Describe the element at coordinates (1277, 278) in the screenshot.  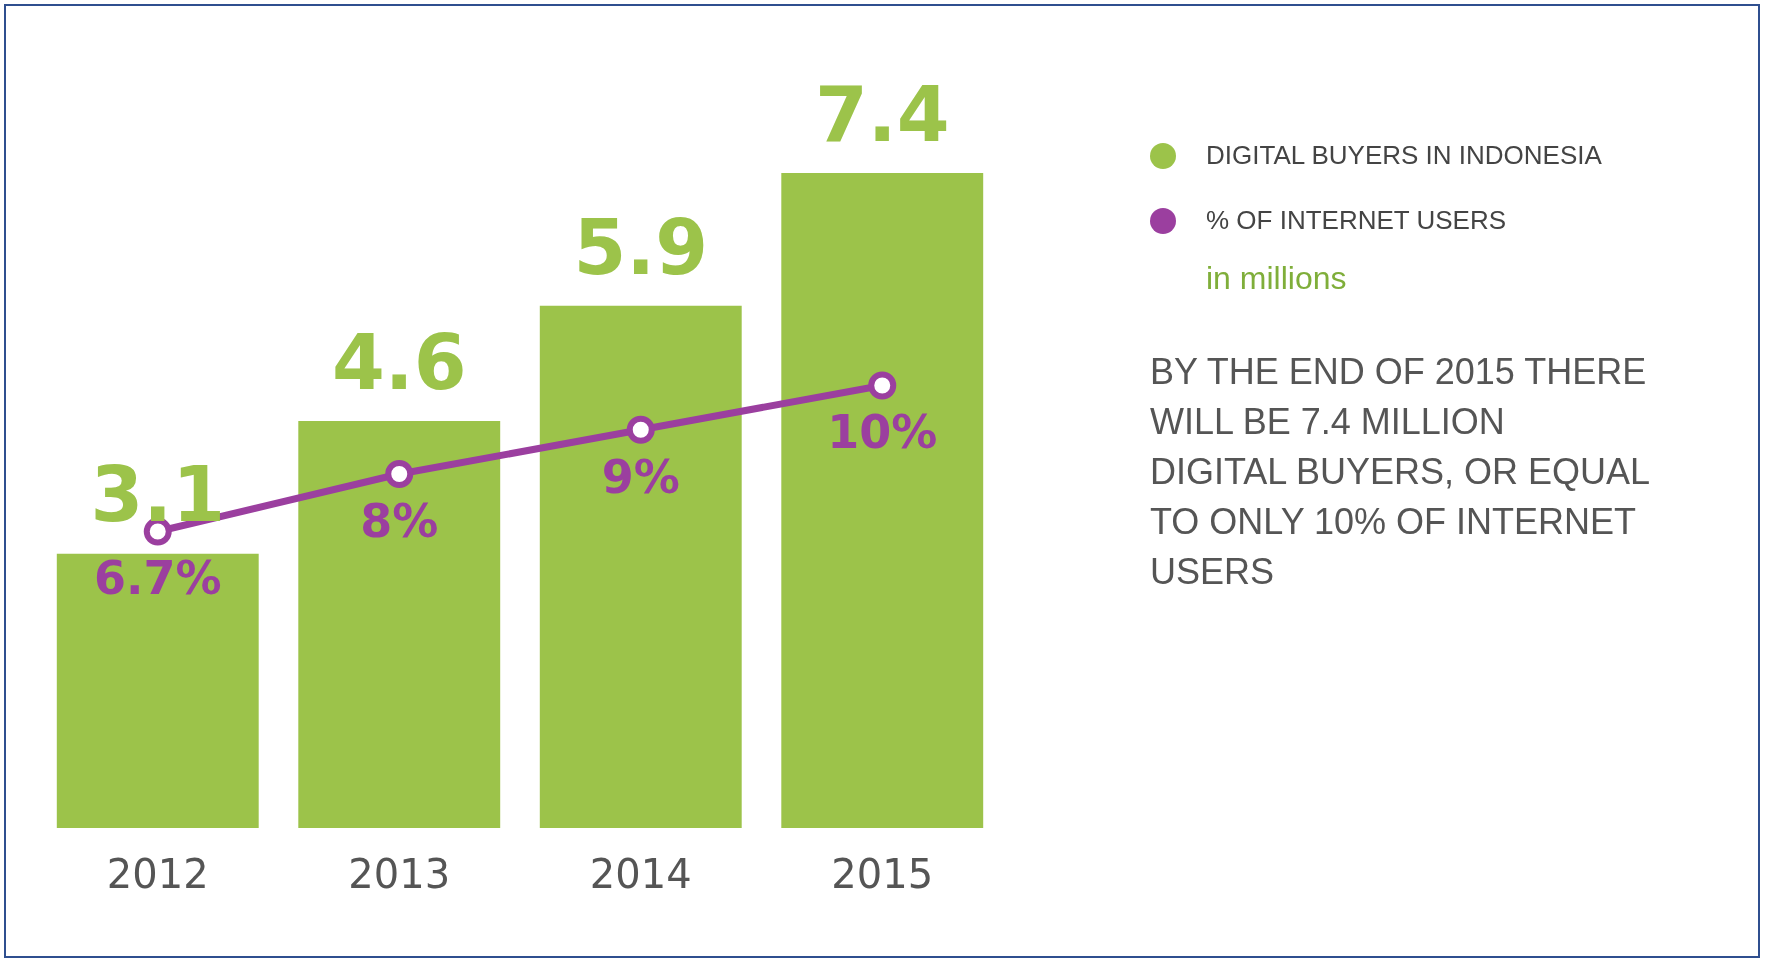
I see `text: in millions` at that location.